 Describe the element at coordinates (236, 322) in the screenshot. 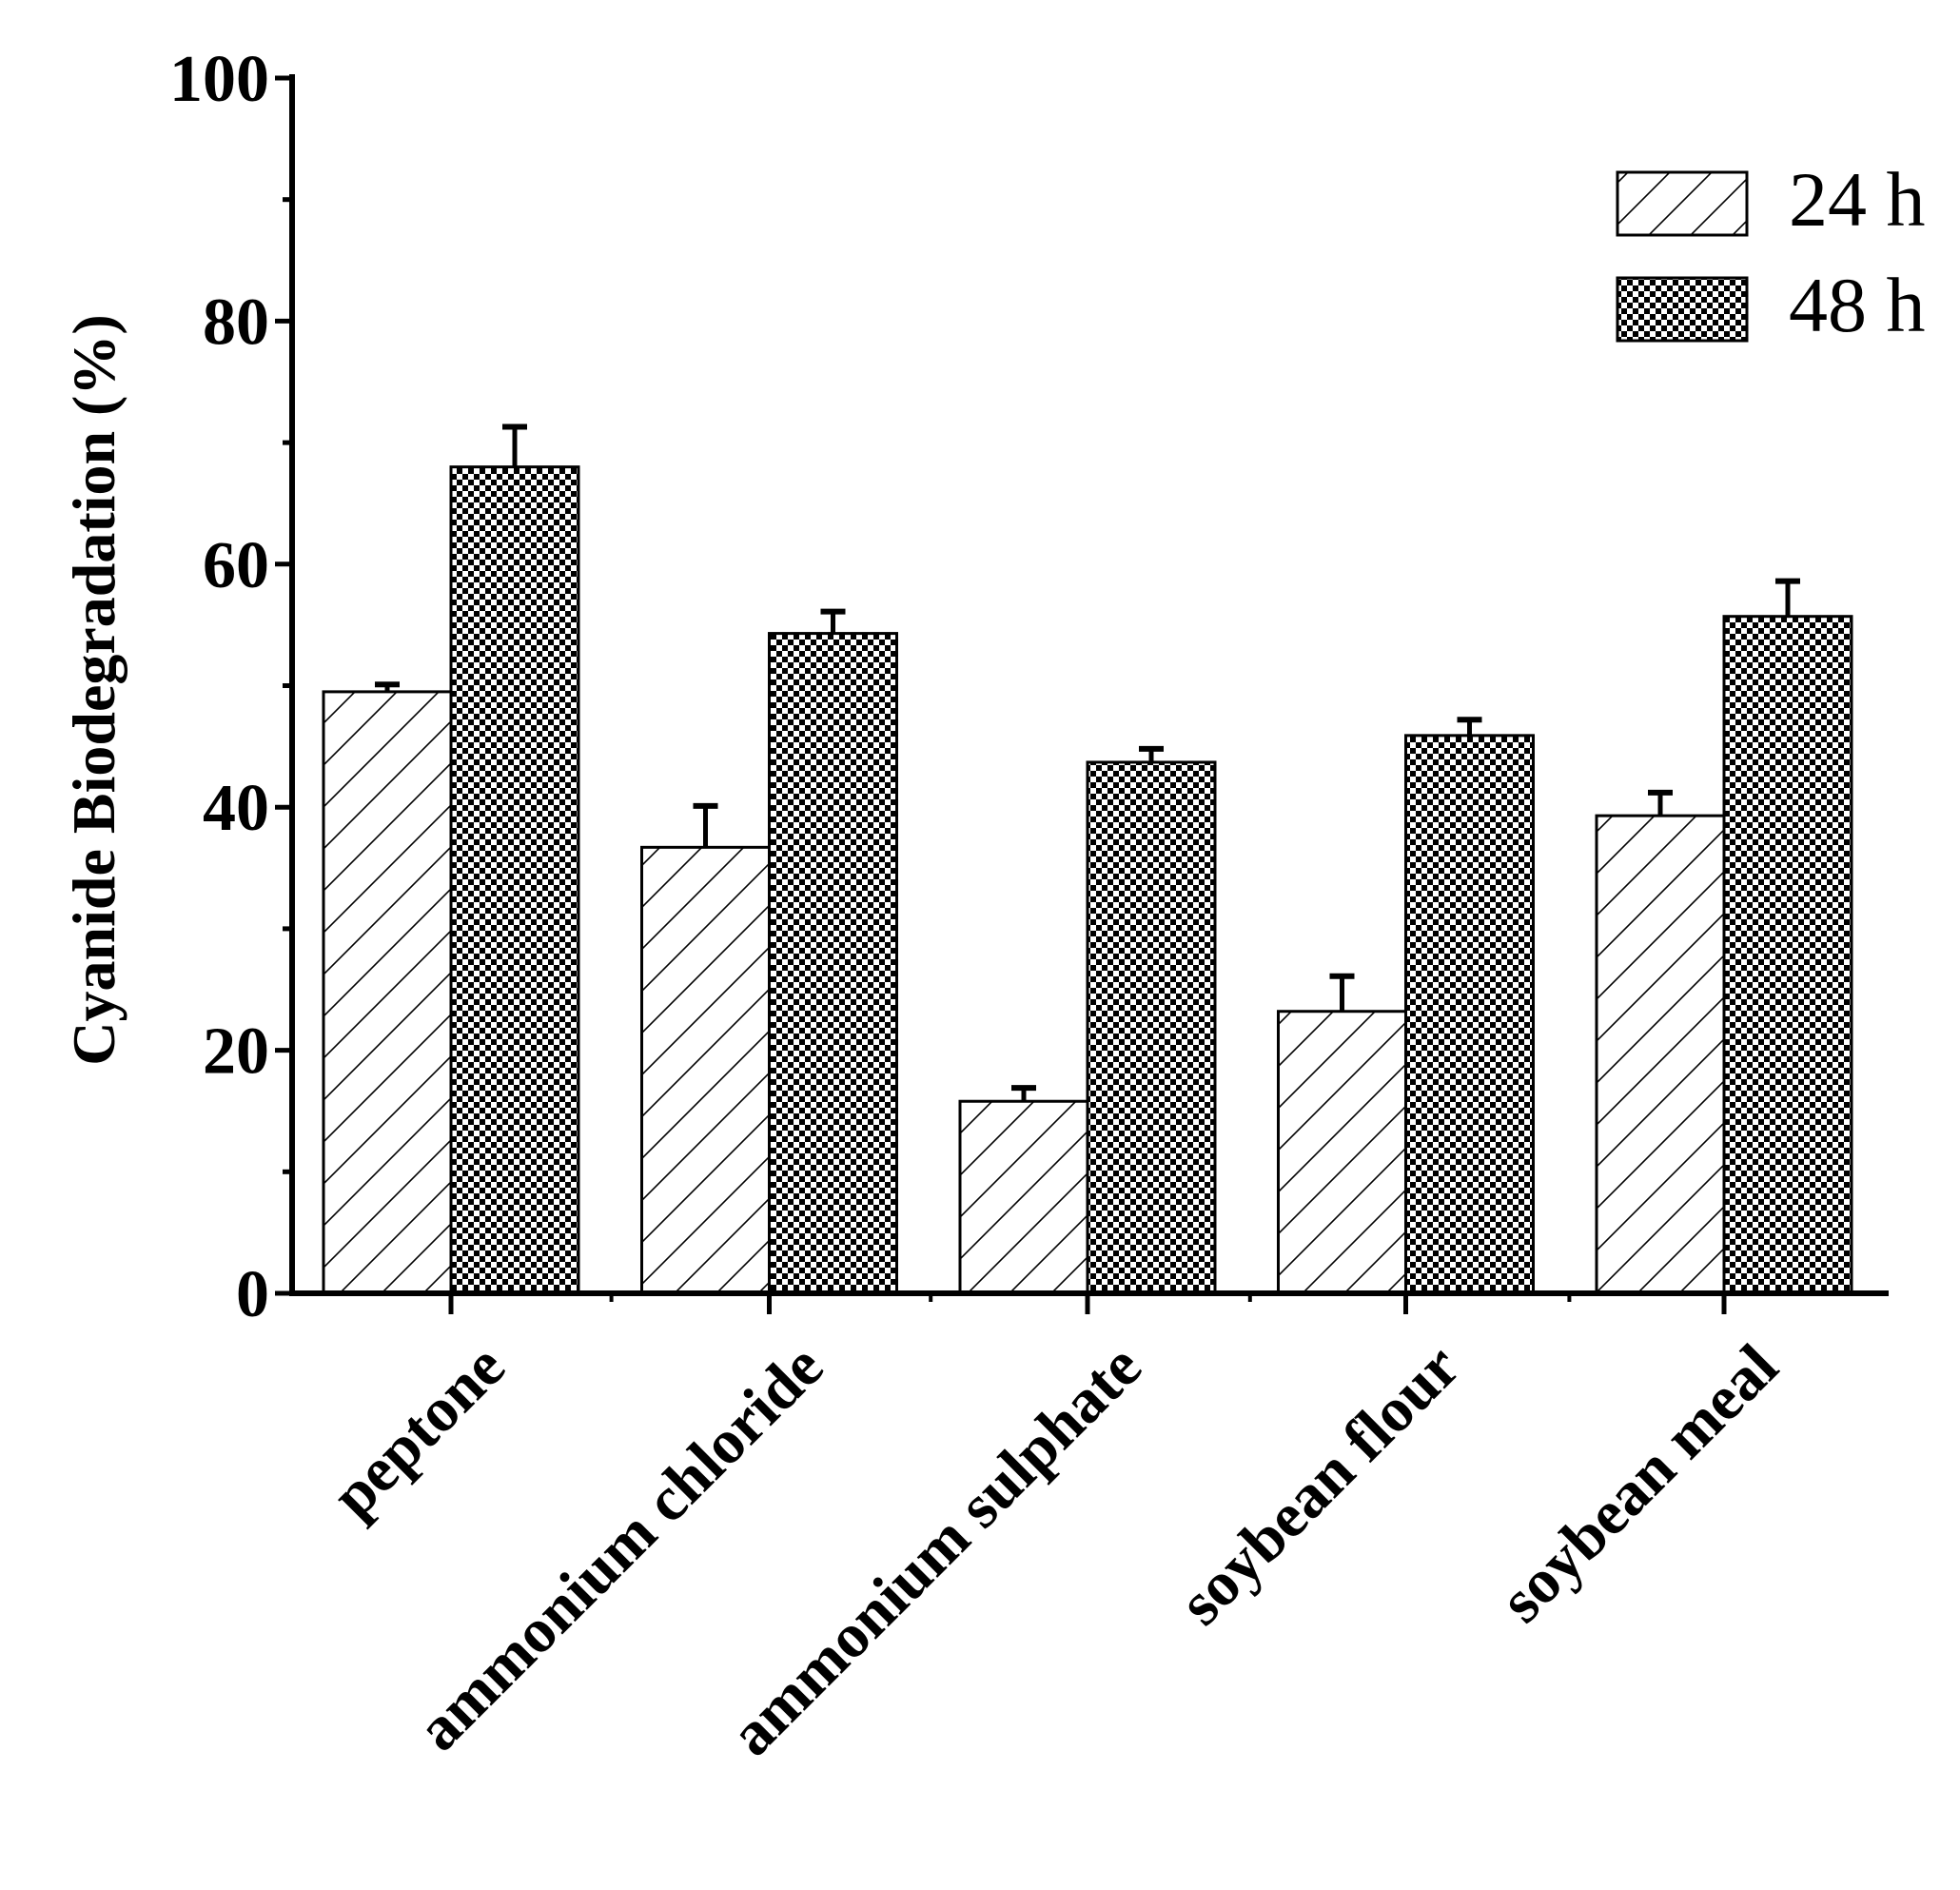

I see `y-tick-label-80: 80` at that location.